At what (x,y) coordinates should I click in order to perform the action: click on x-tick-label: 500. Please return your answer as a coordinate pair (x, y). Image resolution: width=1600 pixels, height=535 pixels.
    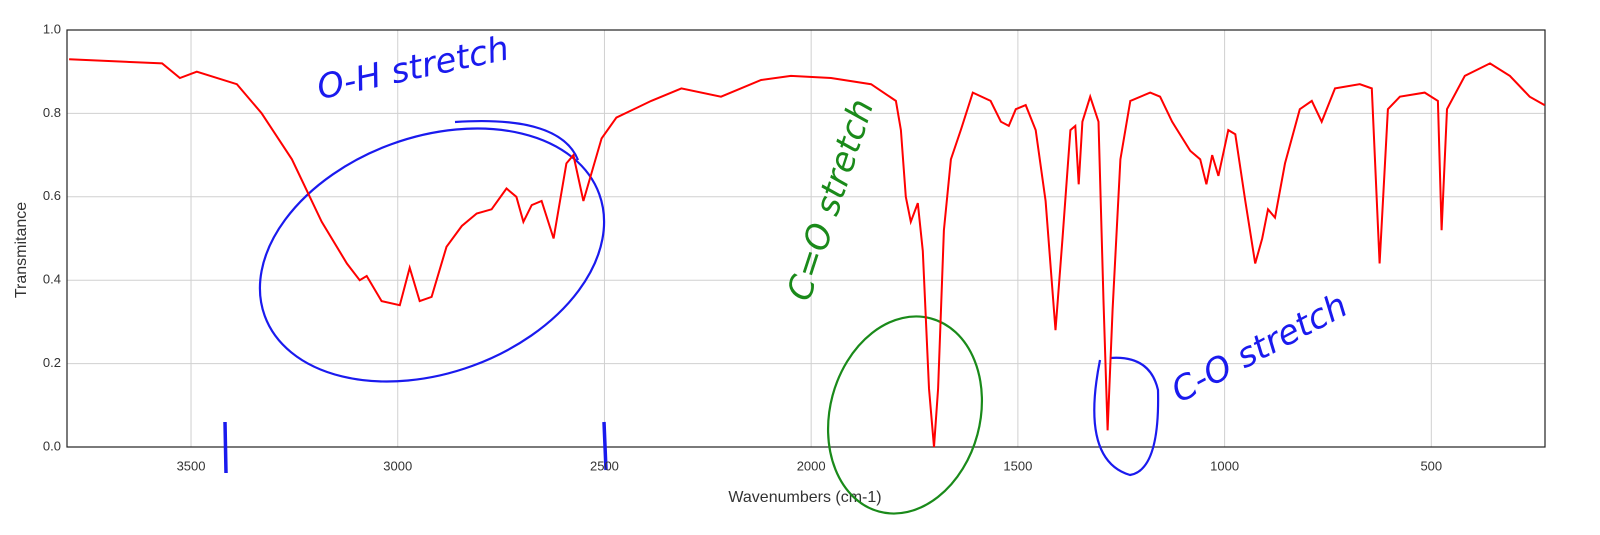
    Looking at the image, I should click on (1431, 465).